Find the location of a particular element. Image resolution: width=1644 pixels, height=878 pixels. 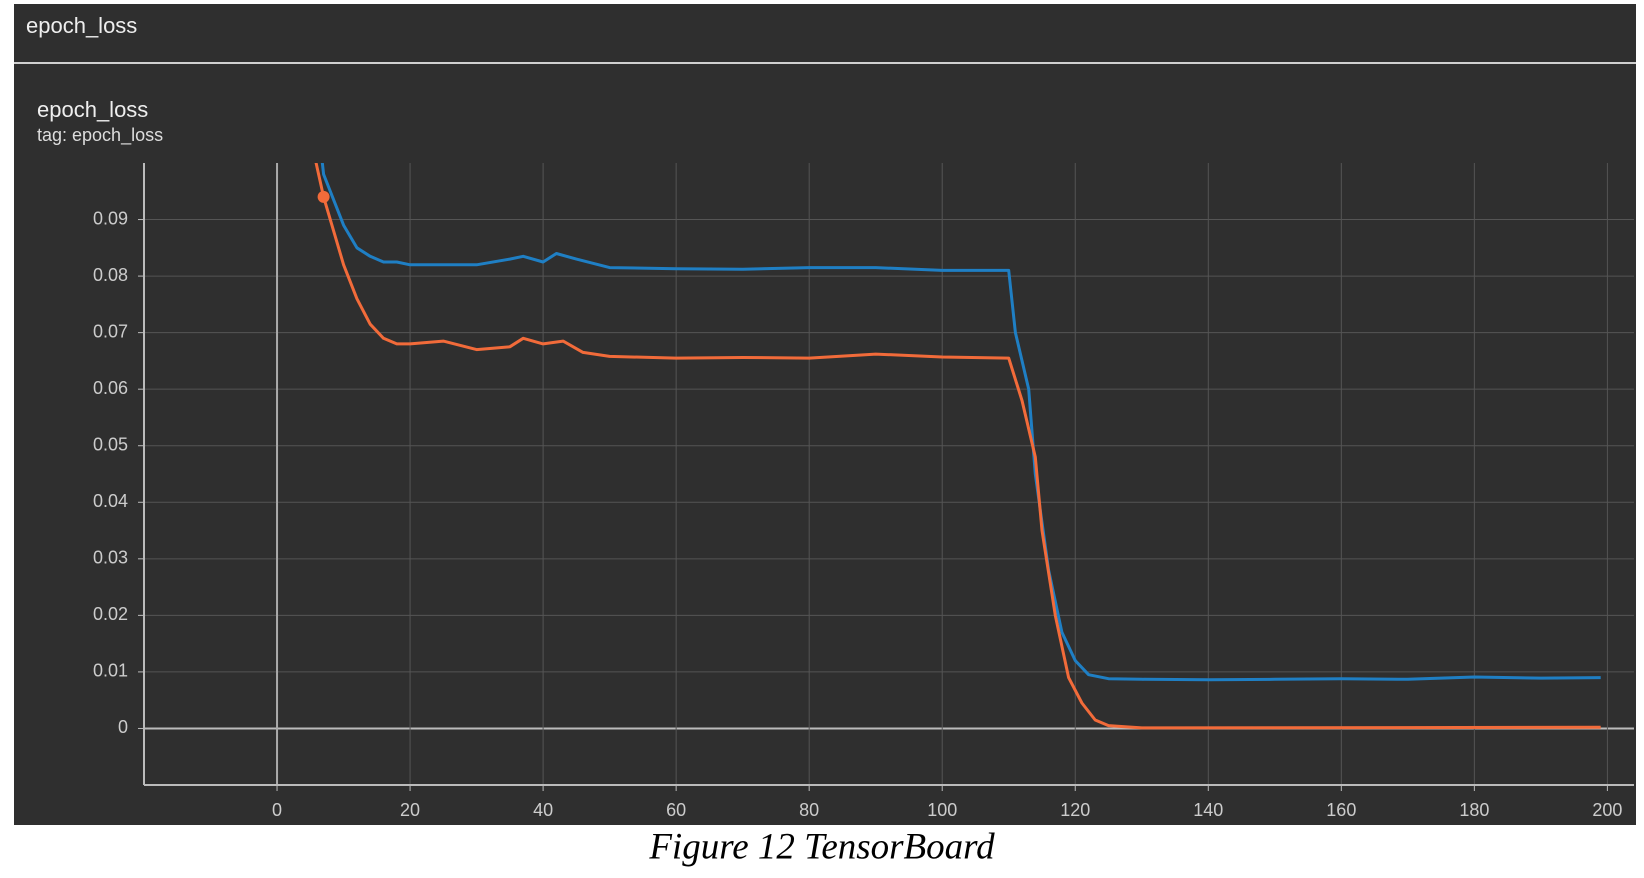

highlight-point is located at coordinates (323, 196).